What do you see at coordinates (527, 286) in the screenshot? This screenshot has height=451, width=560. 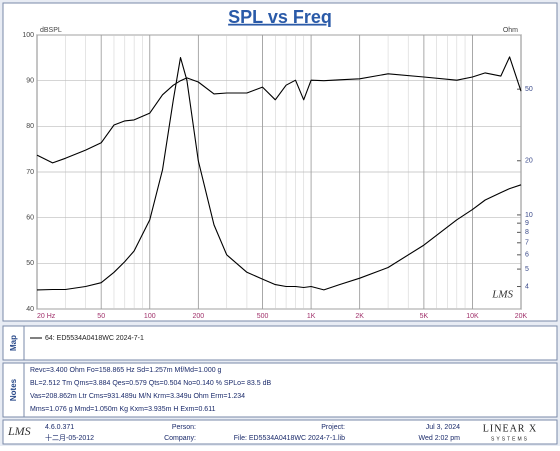 I see `y2-tick-label: 4` at bounding box center [527, 286].